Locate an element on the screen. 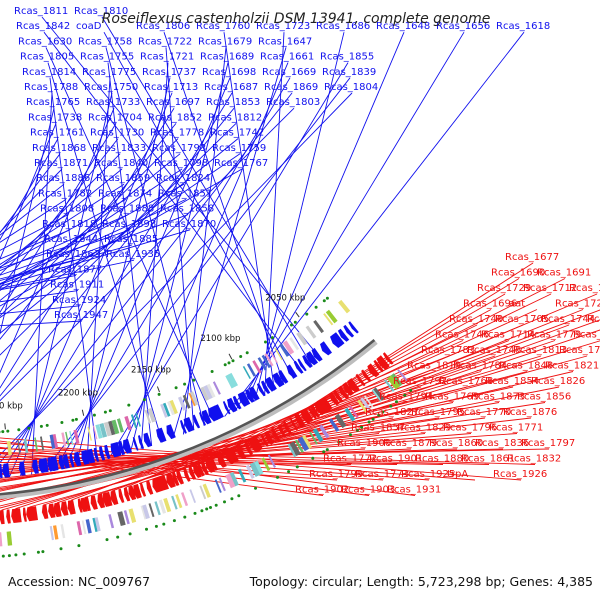 This screenshot has width=600, height=600. forward-gene-label: Rcas_1842 is located at coordinates (43, 26).